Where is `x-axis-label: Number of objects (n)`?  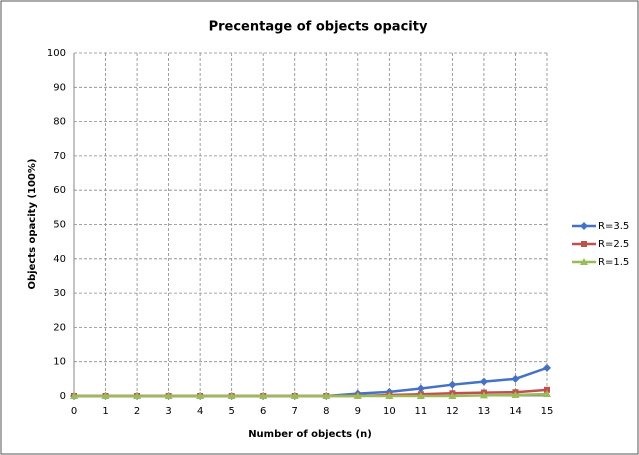
x-axis-label: Number of objects (n) is located at coordinates (310, 434).